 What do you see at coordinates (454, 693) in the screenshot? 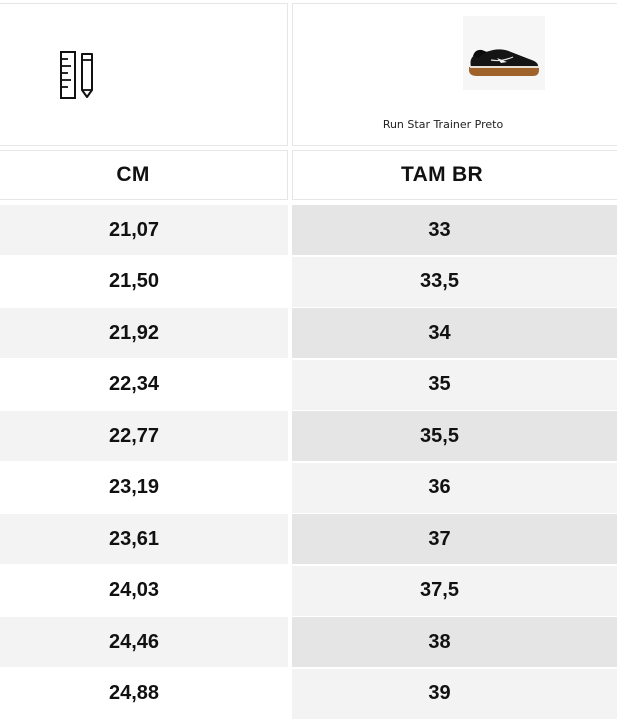
I see `br-cell: 39` at bounding box center [454, 693].